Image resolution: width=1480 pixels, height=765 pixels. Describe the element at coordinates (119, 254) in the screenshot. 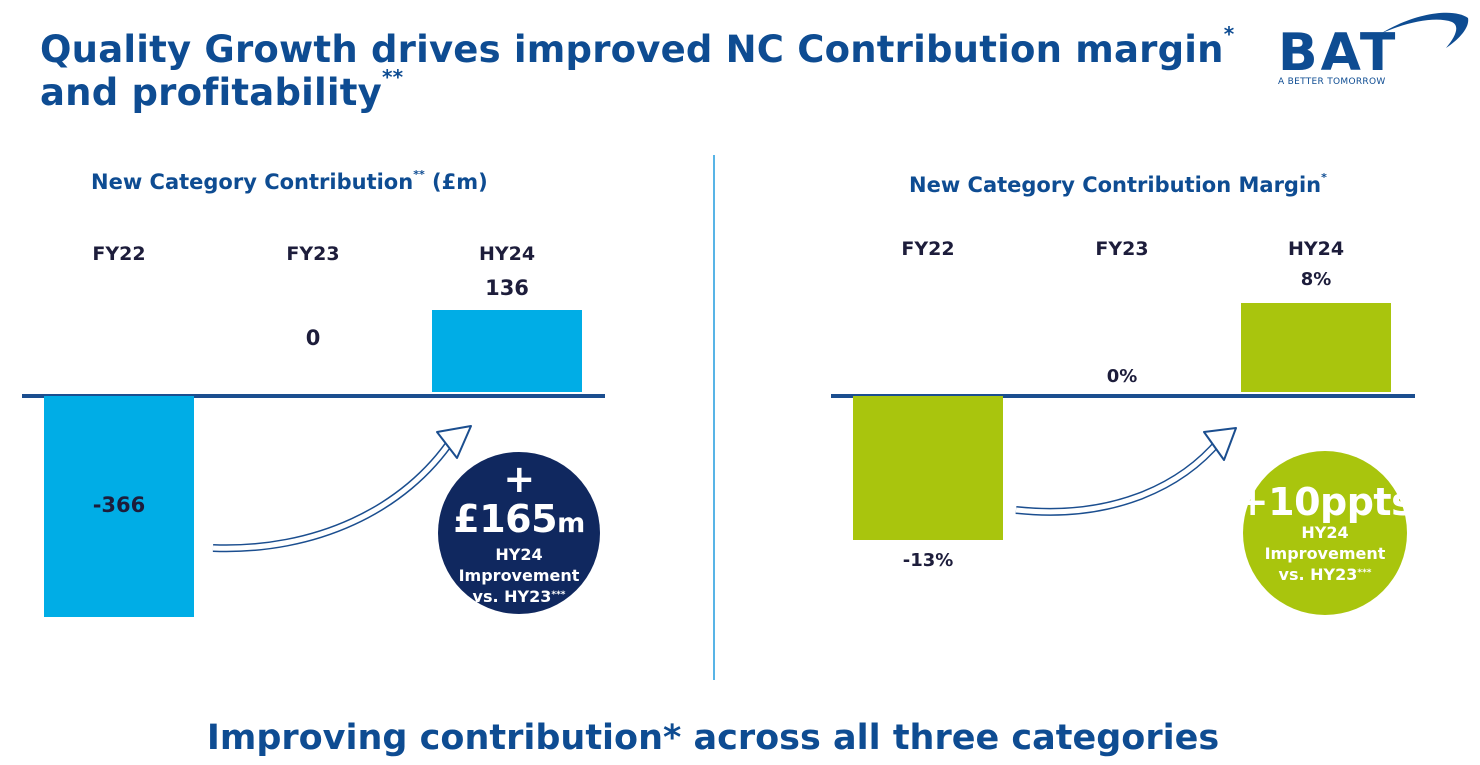

I see `contribution-category-fy22: FY22` at that location.